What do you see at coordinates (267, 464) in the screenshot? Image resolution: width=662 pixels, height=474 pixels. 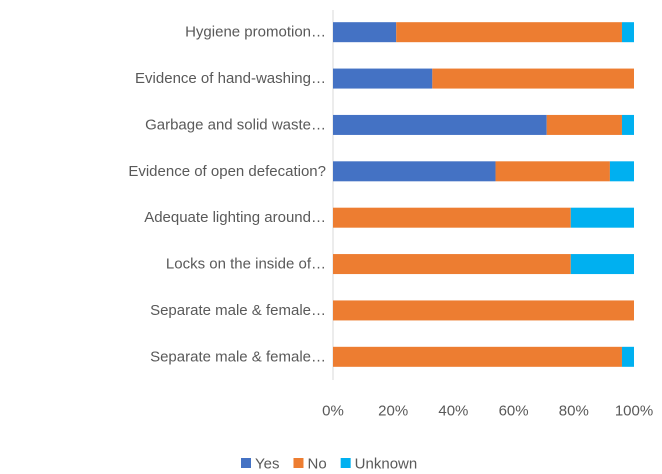 I see `legend-label: Yes` at bounding box center [267, 464].